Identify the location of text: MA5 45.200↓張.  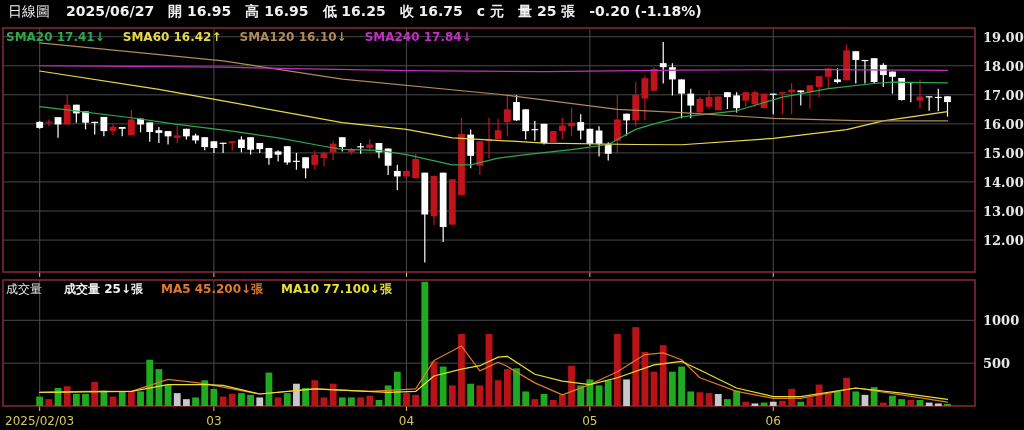
(212, 289).